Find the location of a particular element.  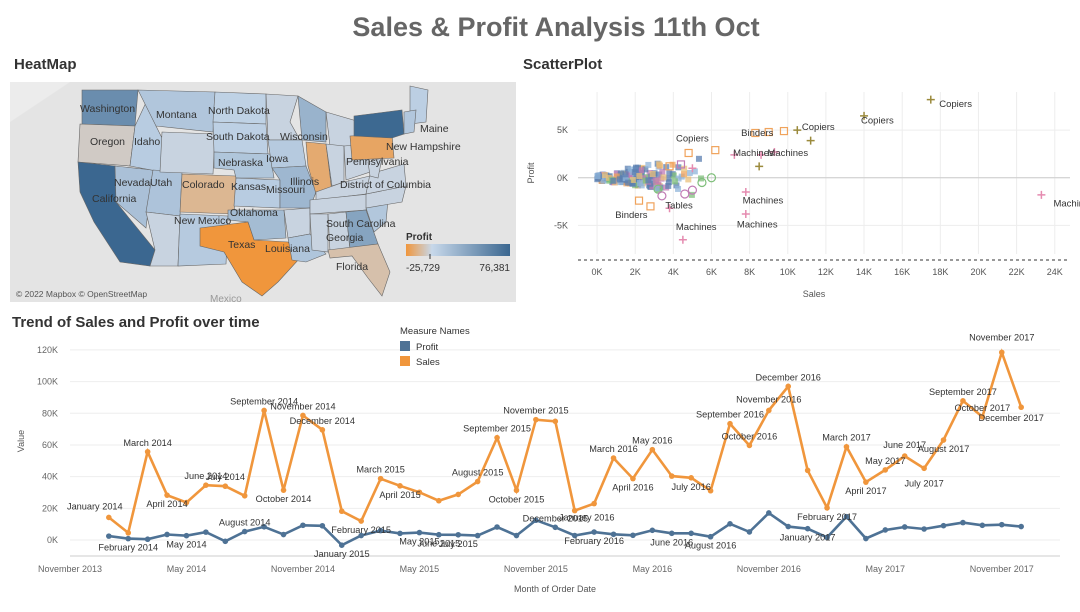

state-wyoming is located at coordinates (187, 153).